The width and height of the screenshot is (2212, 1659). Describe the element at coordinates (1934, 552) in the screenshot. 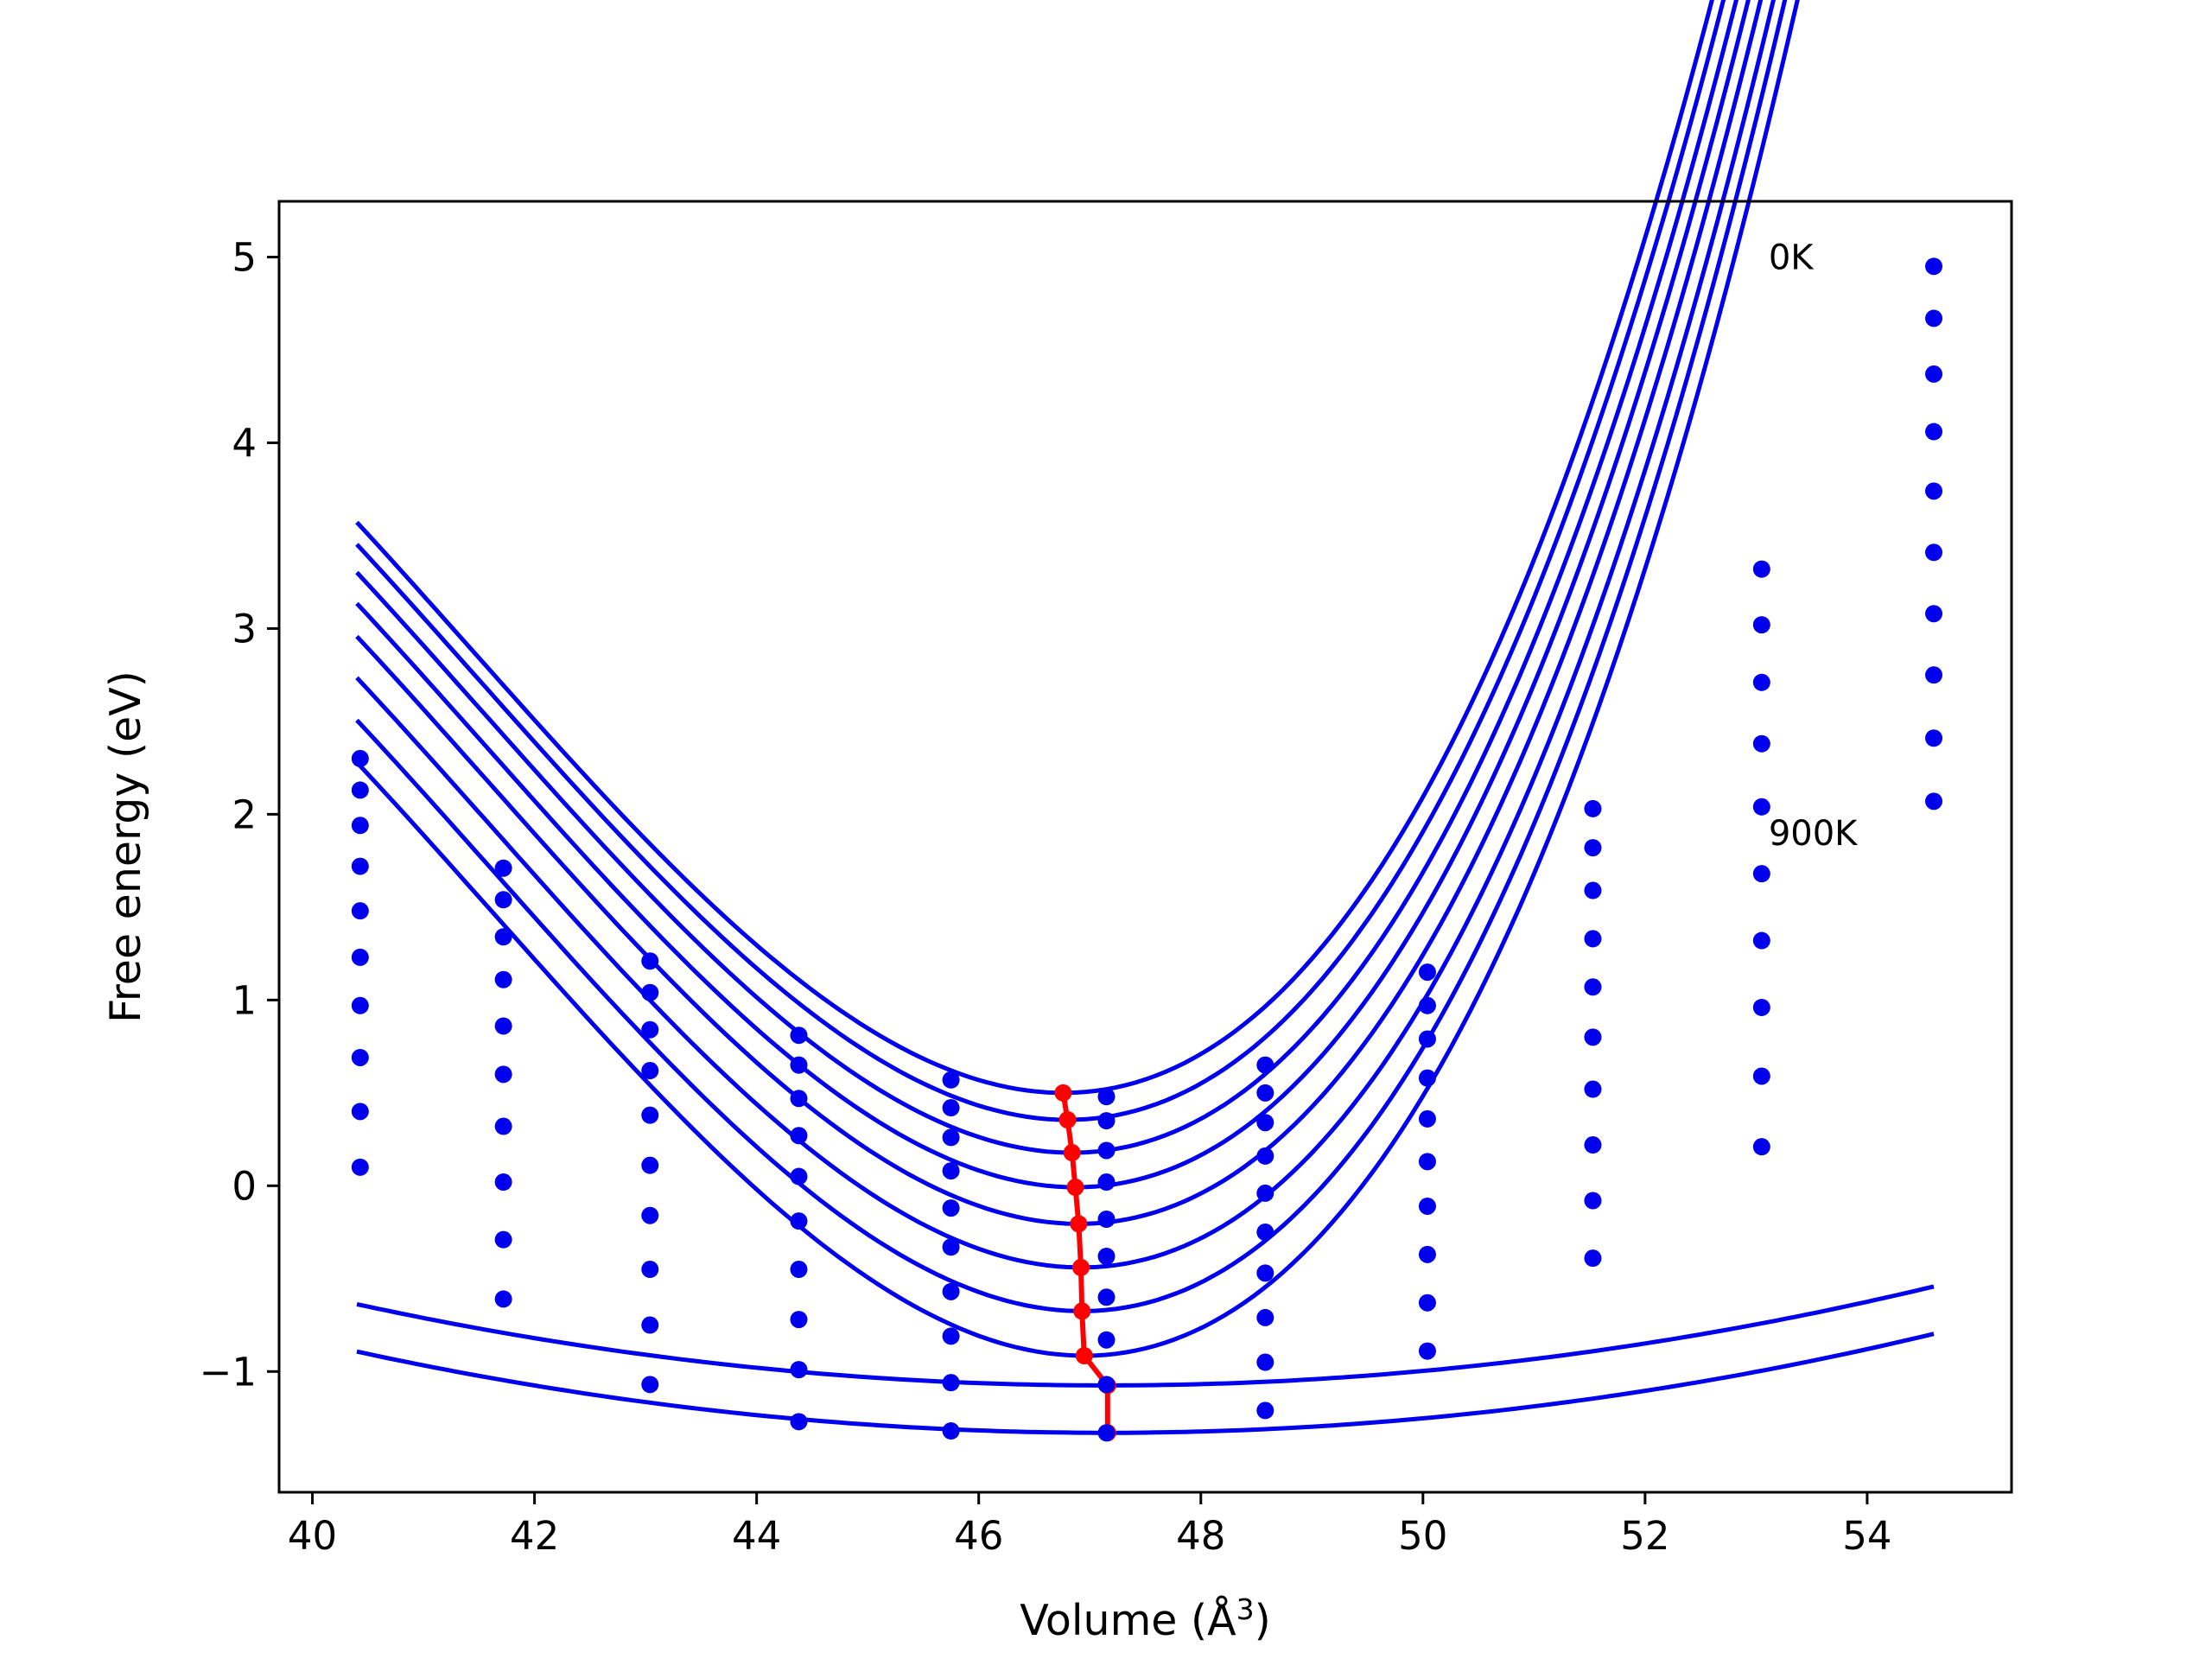

I see `data-point-s6-v11` at that location.